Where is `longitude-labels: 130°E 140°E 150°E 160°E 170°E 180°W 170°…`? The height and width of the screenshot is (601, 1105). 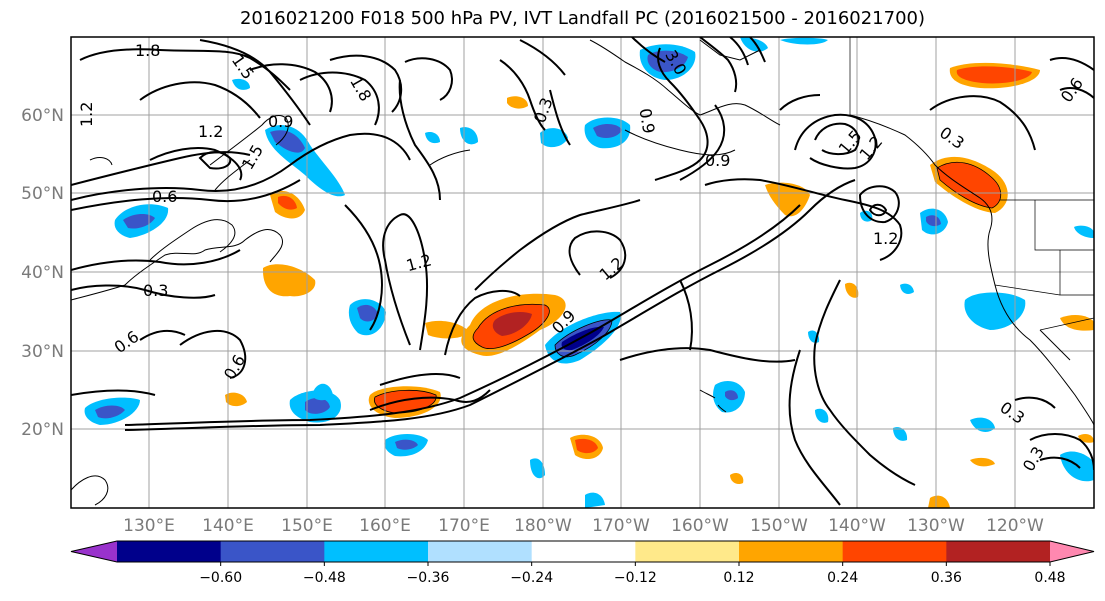
longitude-labels: 130°E 140°E 150°E 160°E 170°E 180°W 170°… is located at coordinates (583, 526).